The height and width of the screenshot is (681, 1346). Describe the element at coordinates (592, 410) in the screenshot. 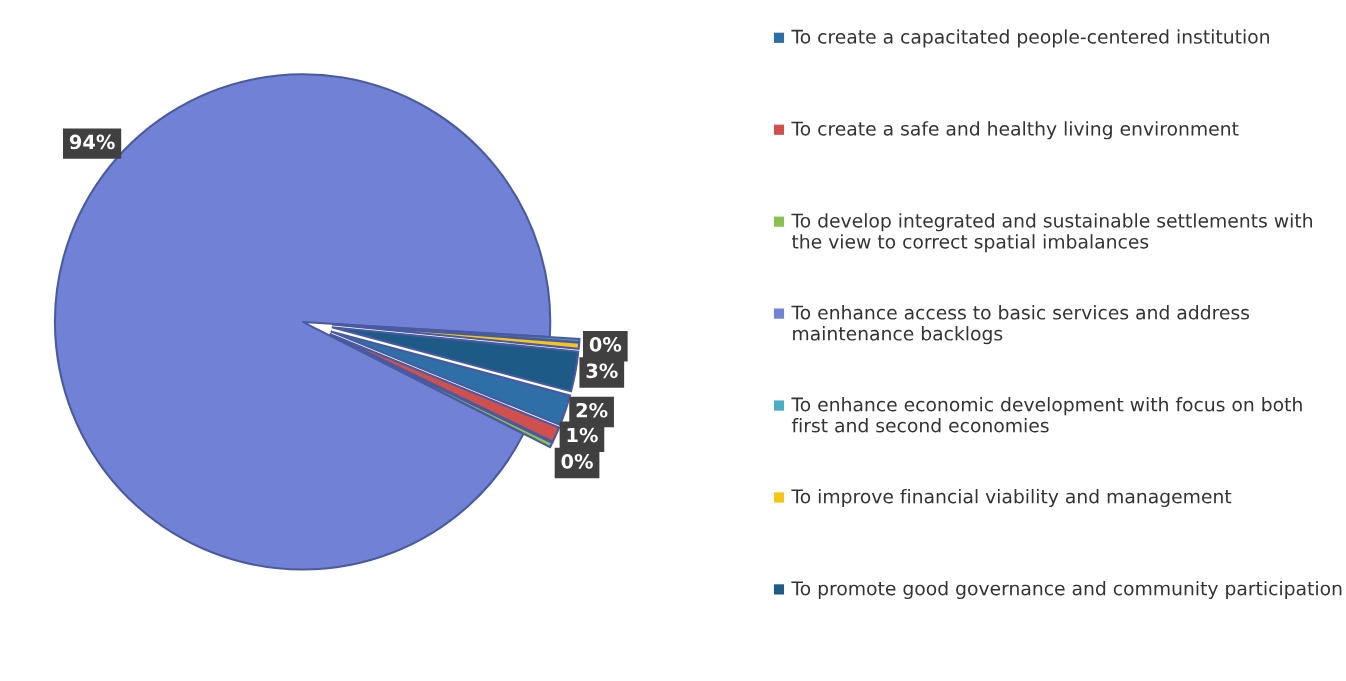

I see `data-label: 2%` at that location.